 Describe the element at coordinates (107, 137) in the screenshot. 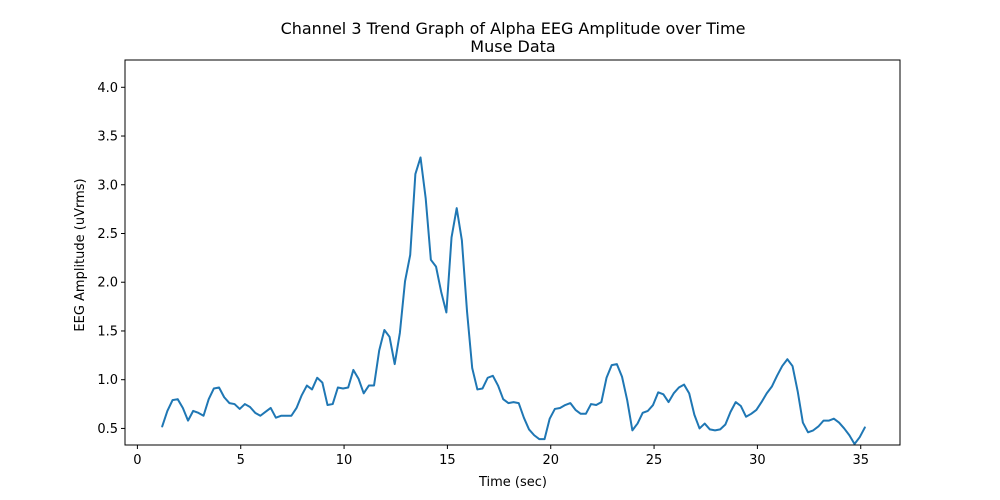

I see `y-tick-label: 3.5` at that location.